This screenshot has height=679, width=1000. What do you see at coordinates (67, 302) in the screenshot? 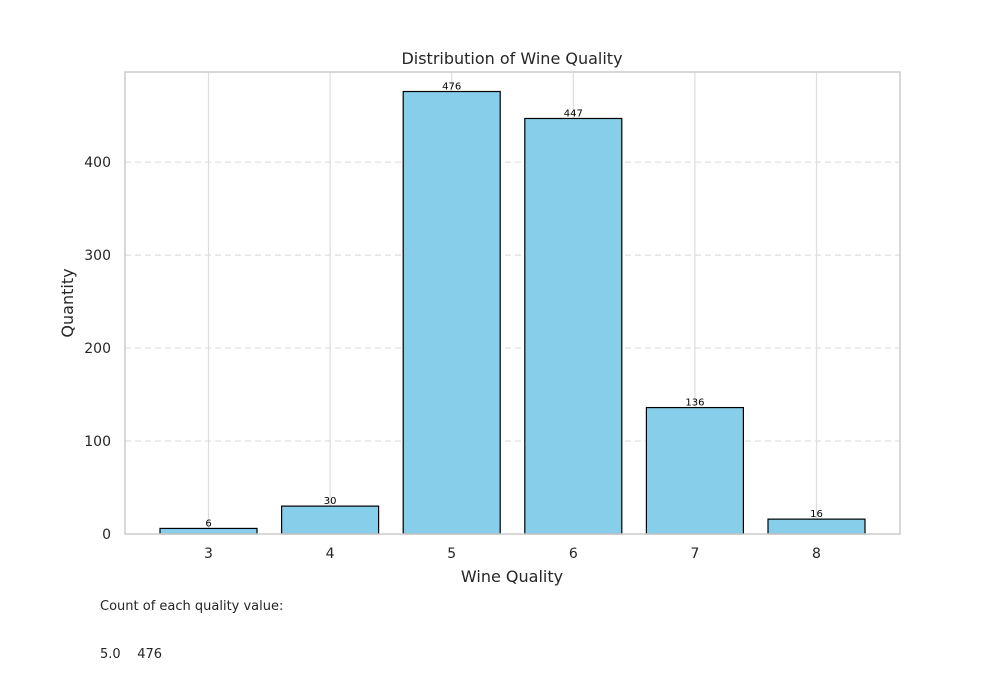
I see `y-axis-label: Quantity` at bounding box center [67, 302].